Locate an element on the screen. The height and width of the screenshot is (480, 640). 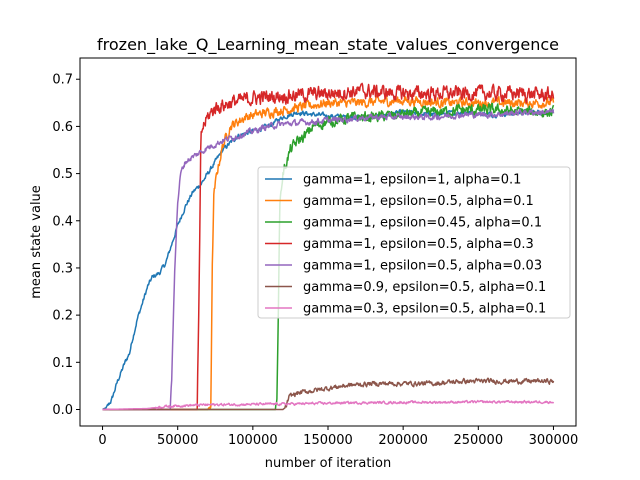
x-tick-label: 50000 is located at coordinates (177, 440).